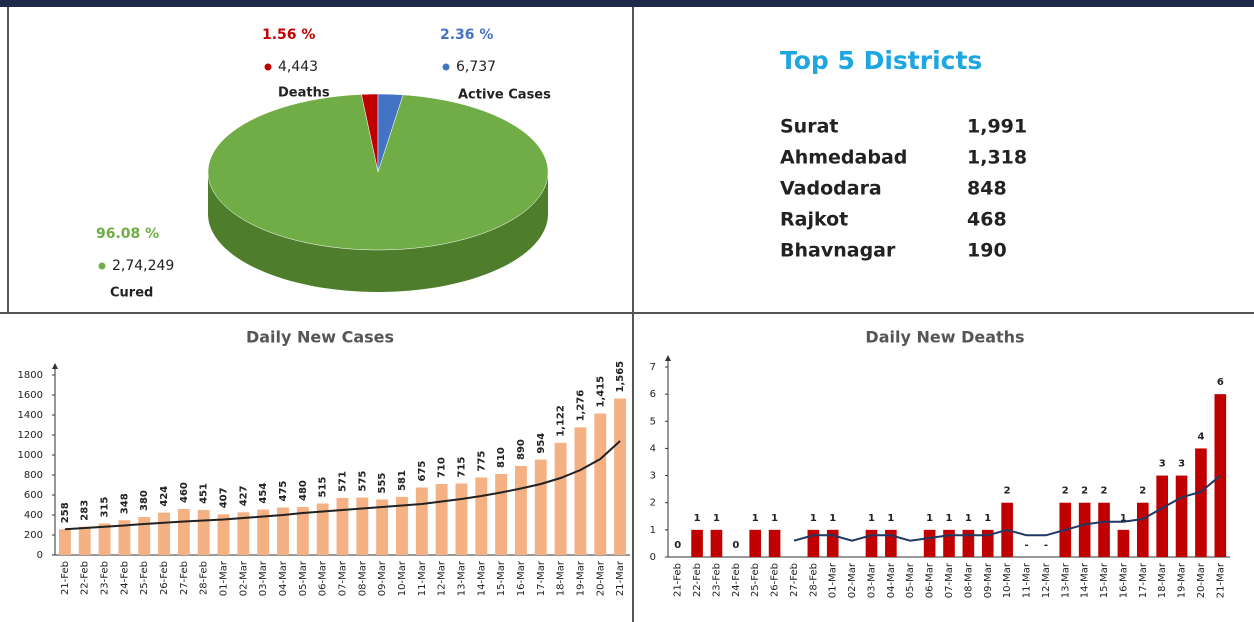 The width and height of the screenshot is (1254, 622). Describe the element at coordinates (1027, 580) in the screenshot. I see `x-tick-label: 11-Mar` at that location.